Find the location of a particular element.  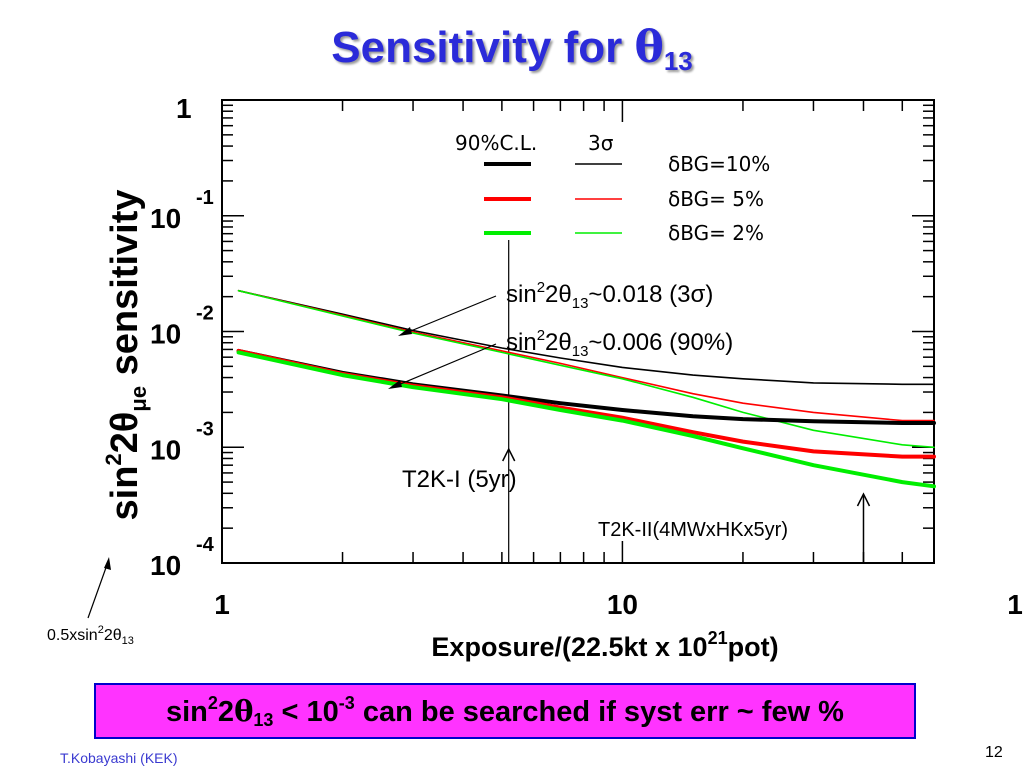

legend-entry-bg5: δBG= 5% is located at coordinates (716, 199).